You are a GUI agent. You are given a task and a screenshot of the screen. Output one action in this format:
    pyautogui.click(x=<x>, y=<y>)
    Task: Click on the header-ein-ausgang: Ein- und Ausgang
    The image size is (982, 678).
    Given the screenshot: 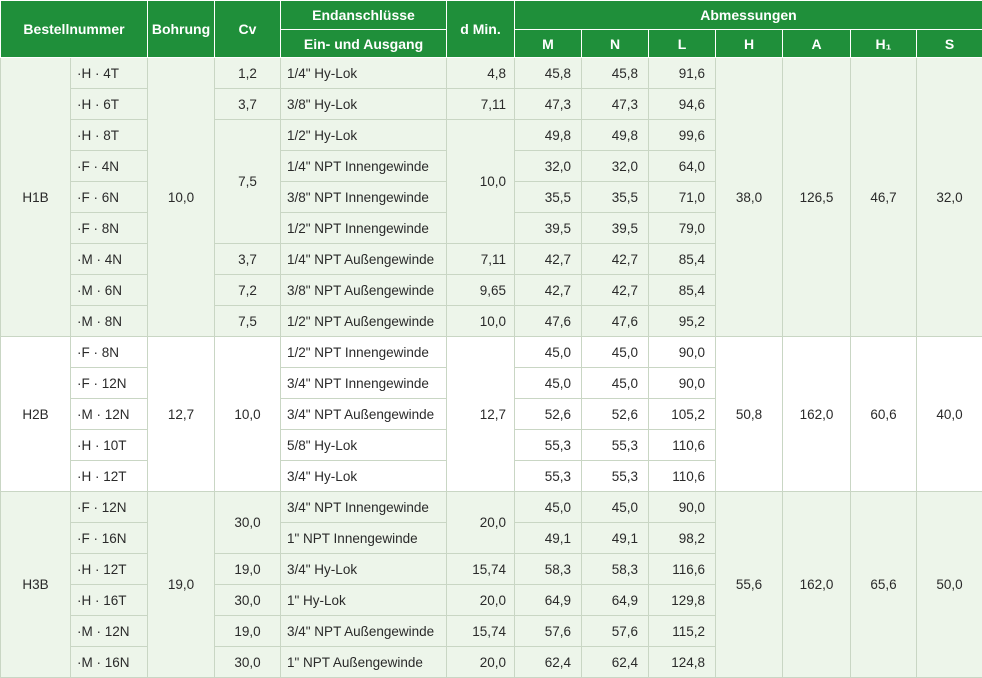 What is the action you would take?
    pyautogui.click(x=364, y=44)
    